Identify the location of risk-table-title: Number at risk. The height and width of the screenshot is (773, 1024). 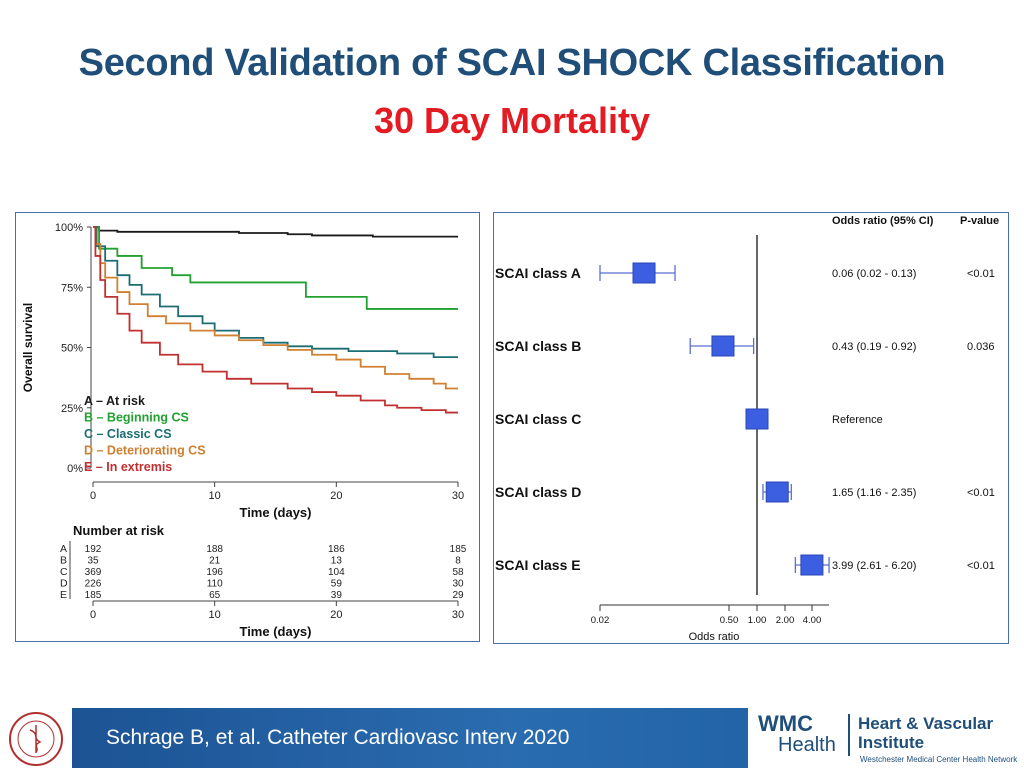
(119, 530).